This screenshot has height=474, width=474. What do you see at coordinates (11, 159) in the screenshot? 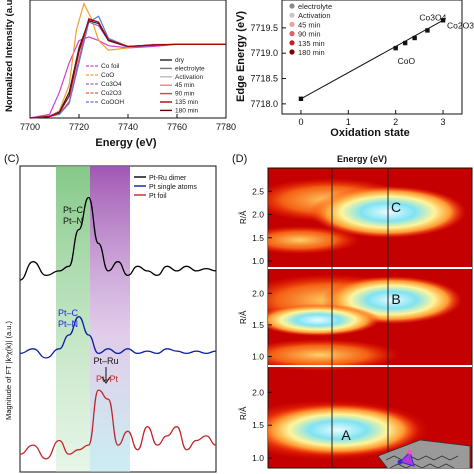
I see `panel-c-letter: (C)` at bounding box center [11, 159].